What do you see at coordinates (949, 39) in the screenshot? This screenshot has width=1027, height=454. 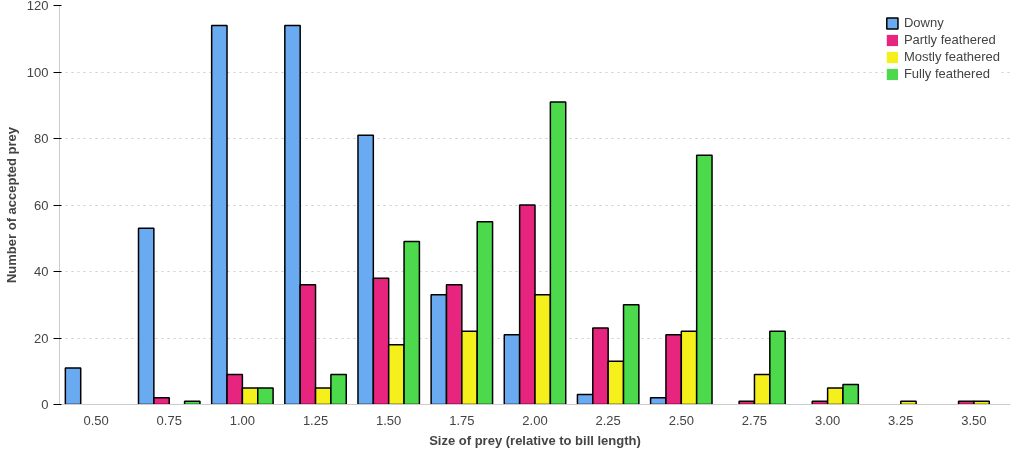 I see `legend-label: Partly feathered` at bounding box center [949, 39].